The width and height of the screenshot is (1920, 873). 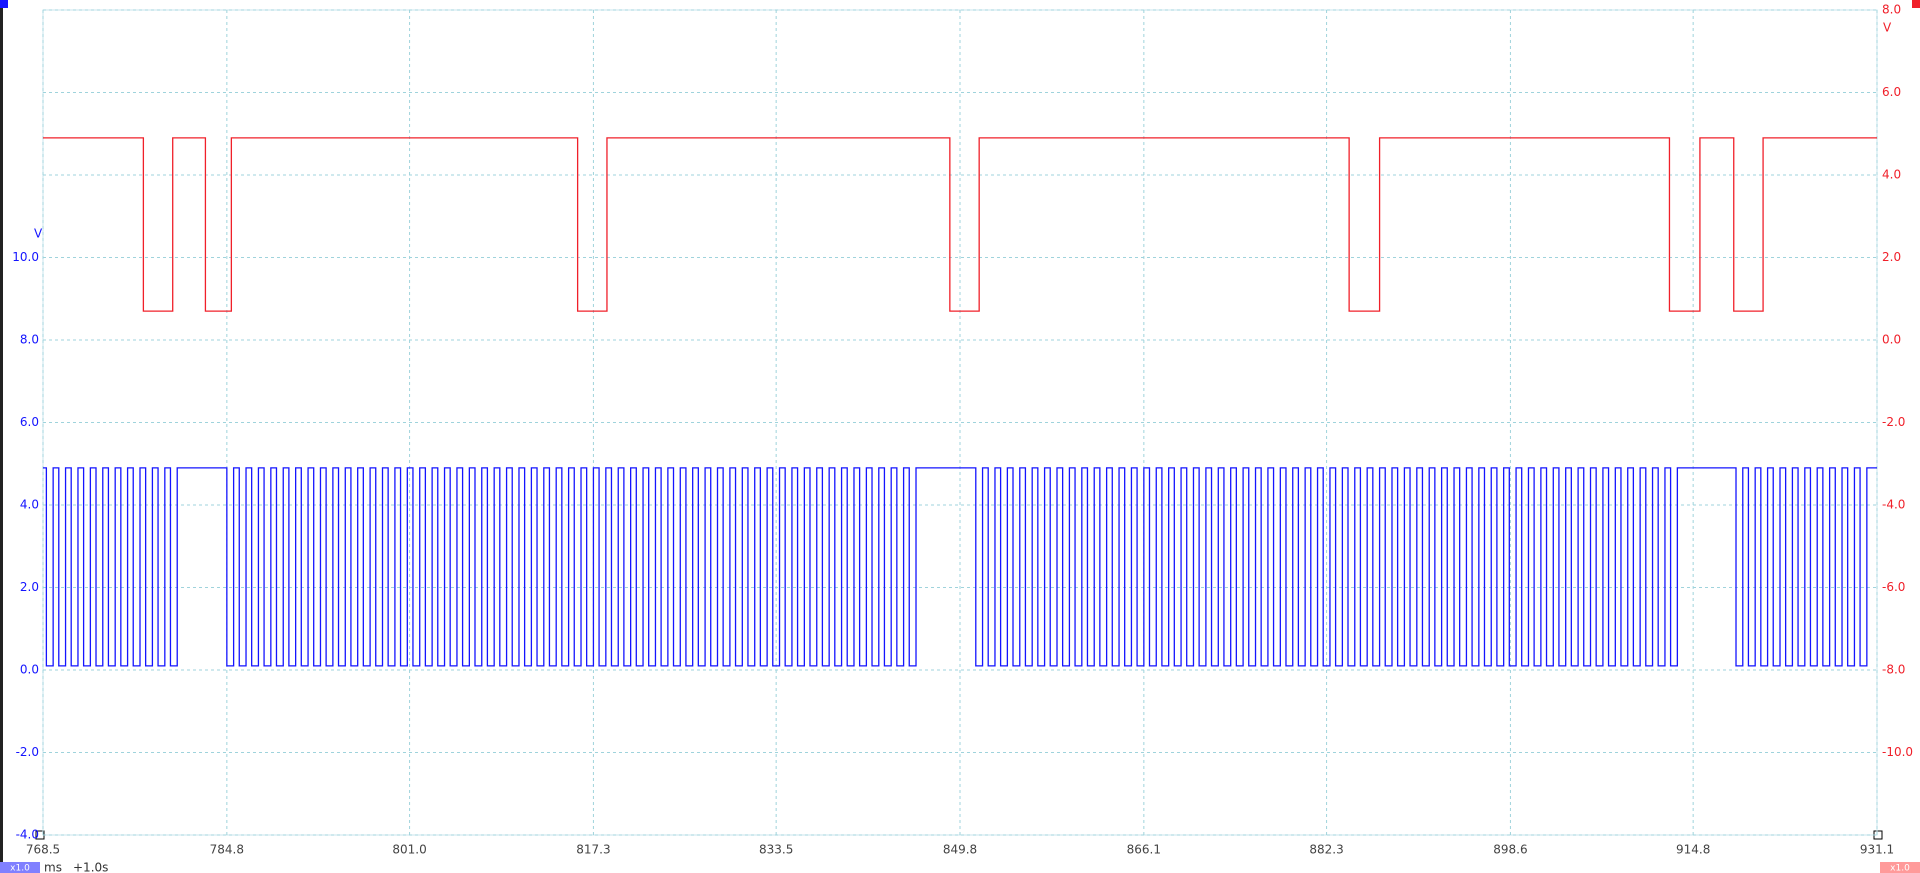 I want to click on channel-a-marker, so click(x=4, y=4).